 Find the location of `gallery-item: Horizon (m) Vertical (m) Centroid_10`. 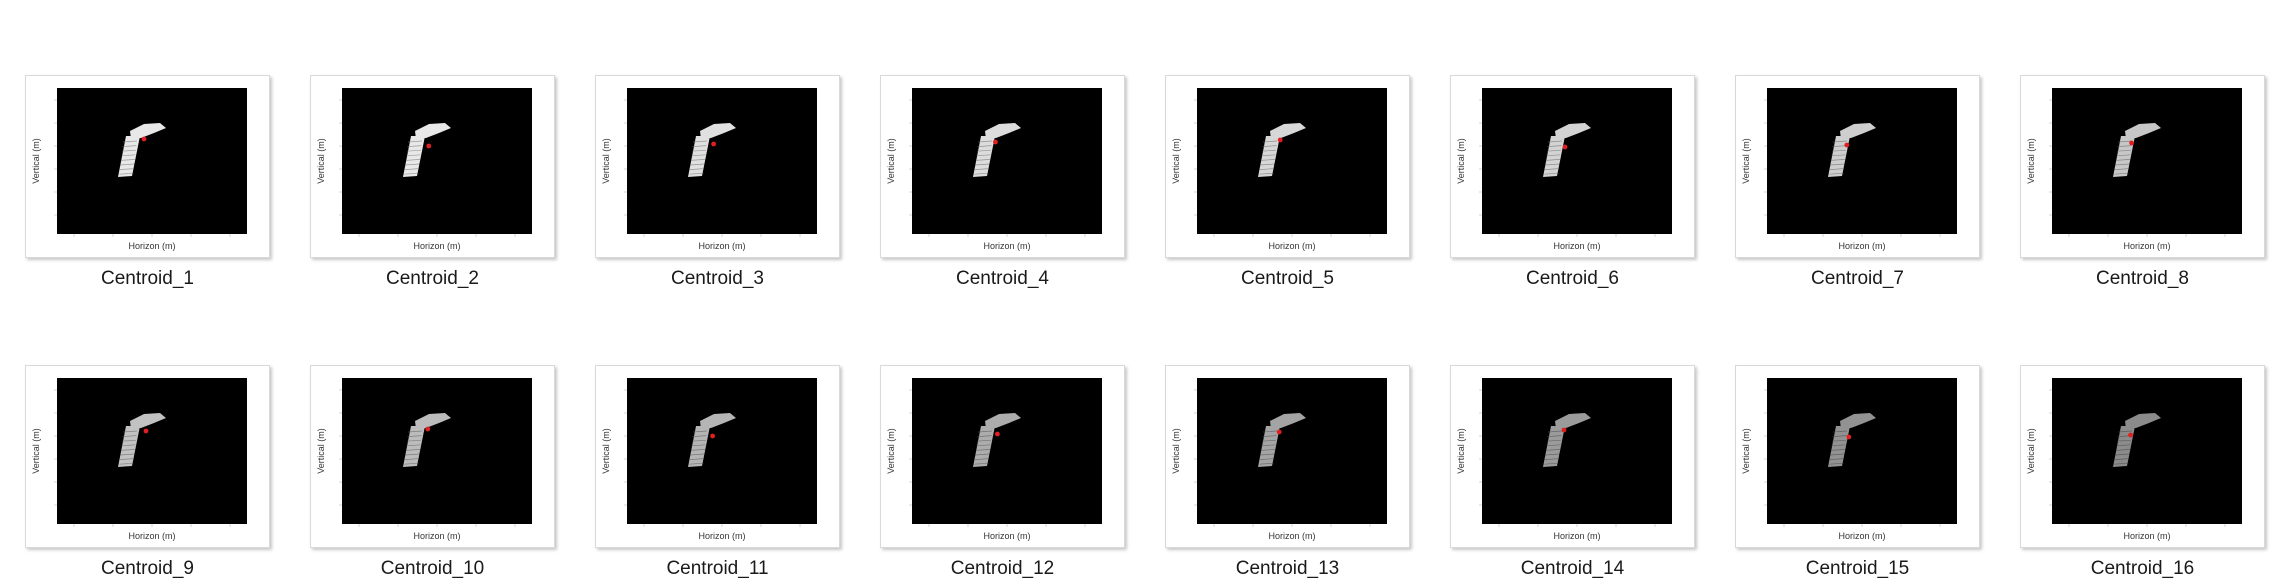

gallery-item: Horizon (m) Vertical (m) Centroid_10 is located at coordinates (432, 475).